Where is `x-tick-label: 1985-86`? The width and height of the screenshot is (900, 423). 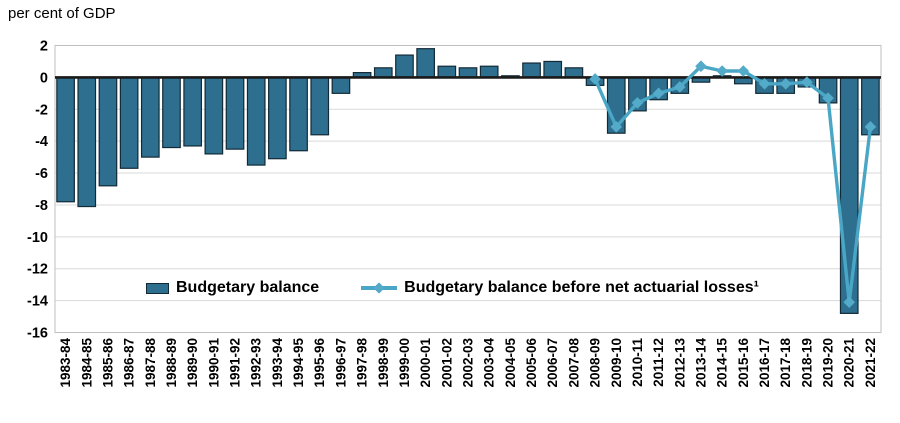 x-tick-label: 1985-86 is located at coordinates (107, 363).